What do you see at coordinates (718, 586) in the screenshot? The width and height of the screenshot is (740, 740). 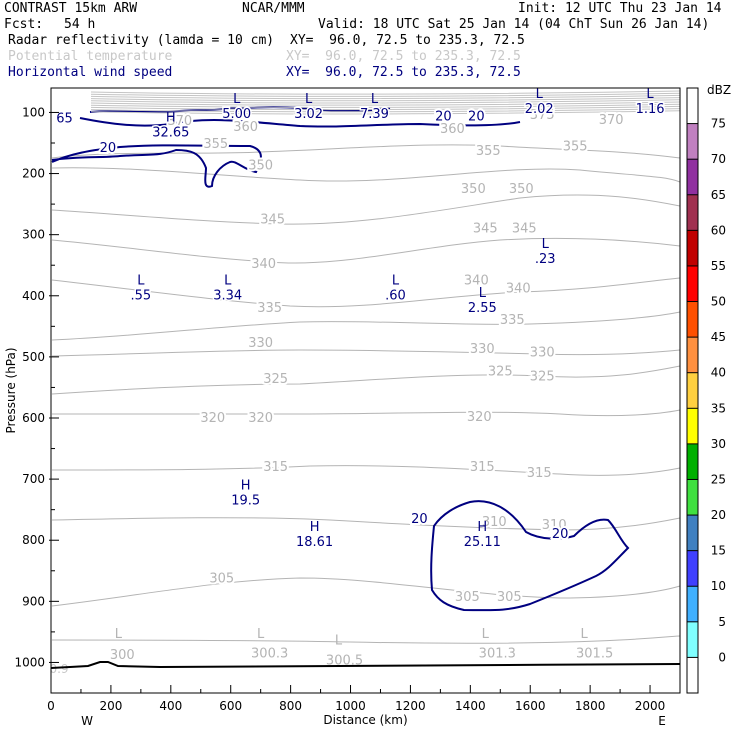 I see `colorbar-level-label: 10` at bounding box center [718, 586].